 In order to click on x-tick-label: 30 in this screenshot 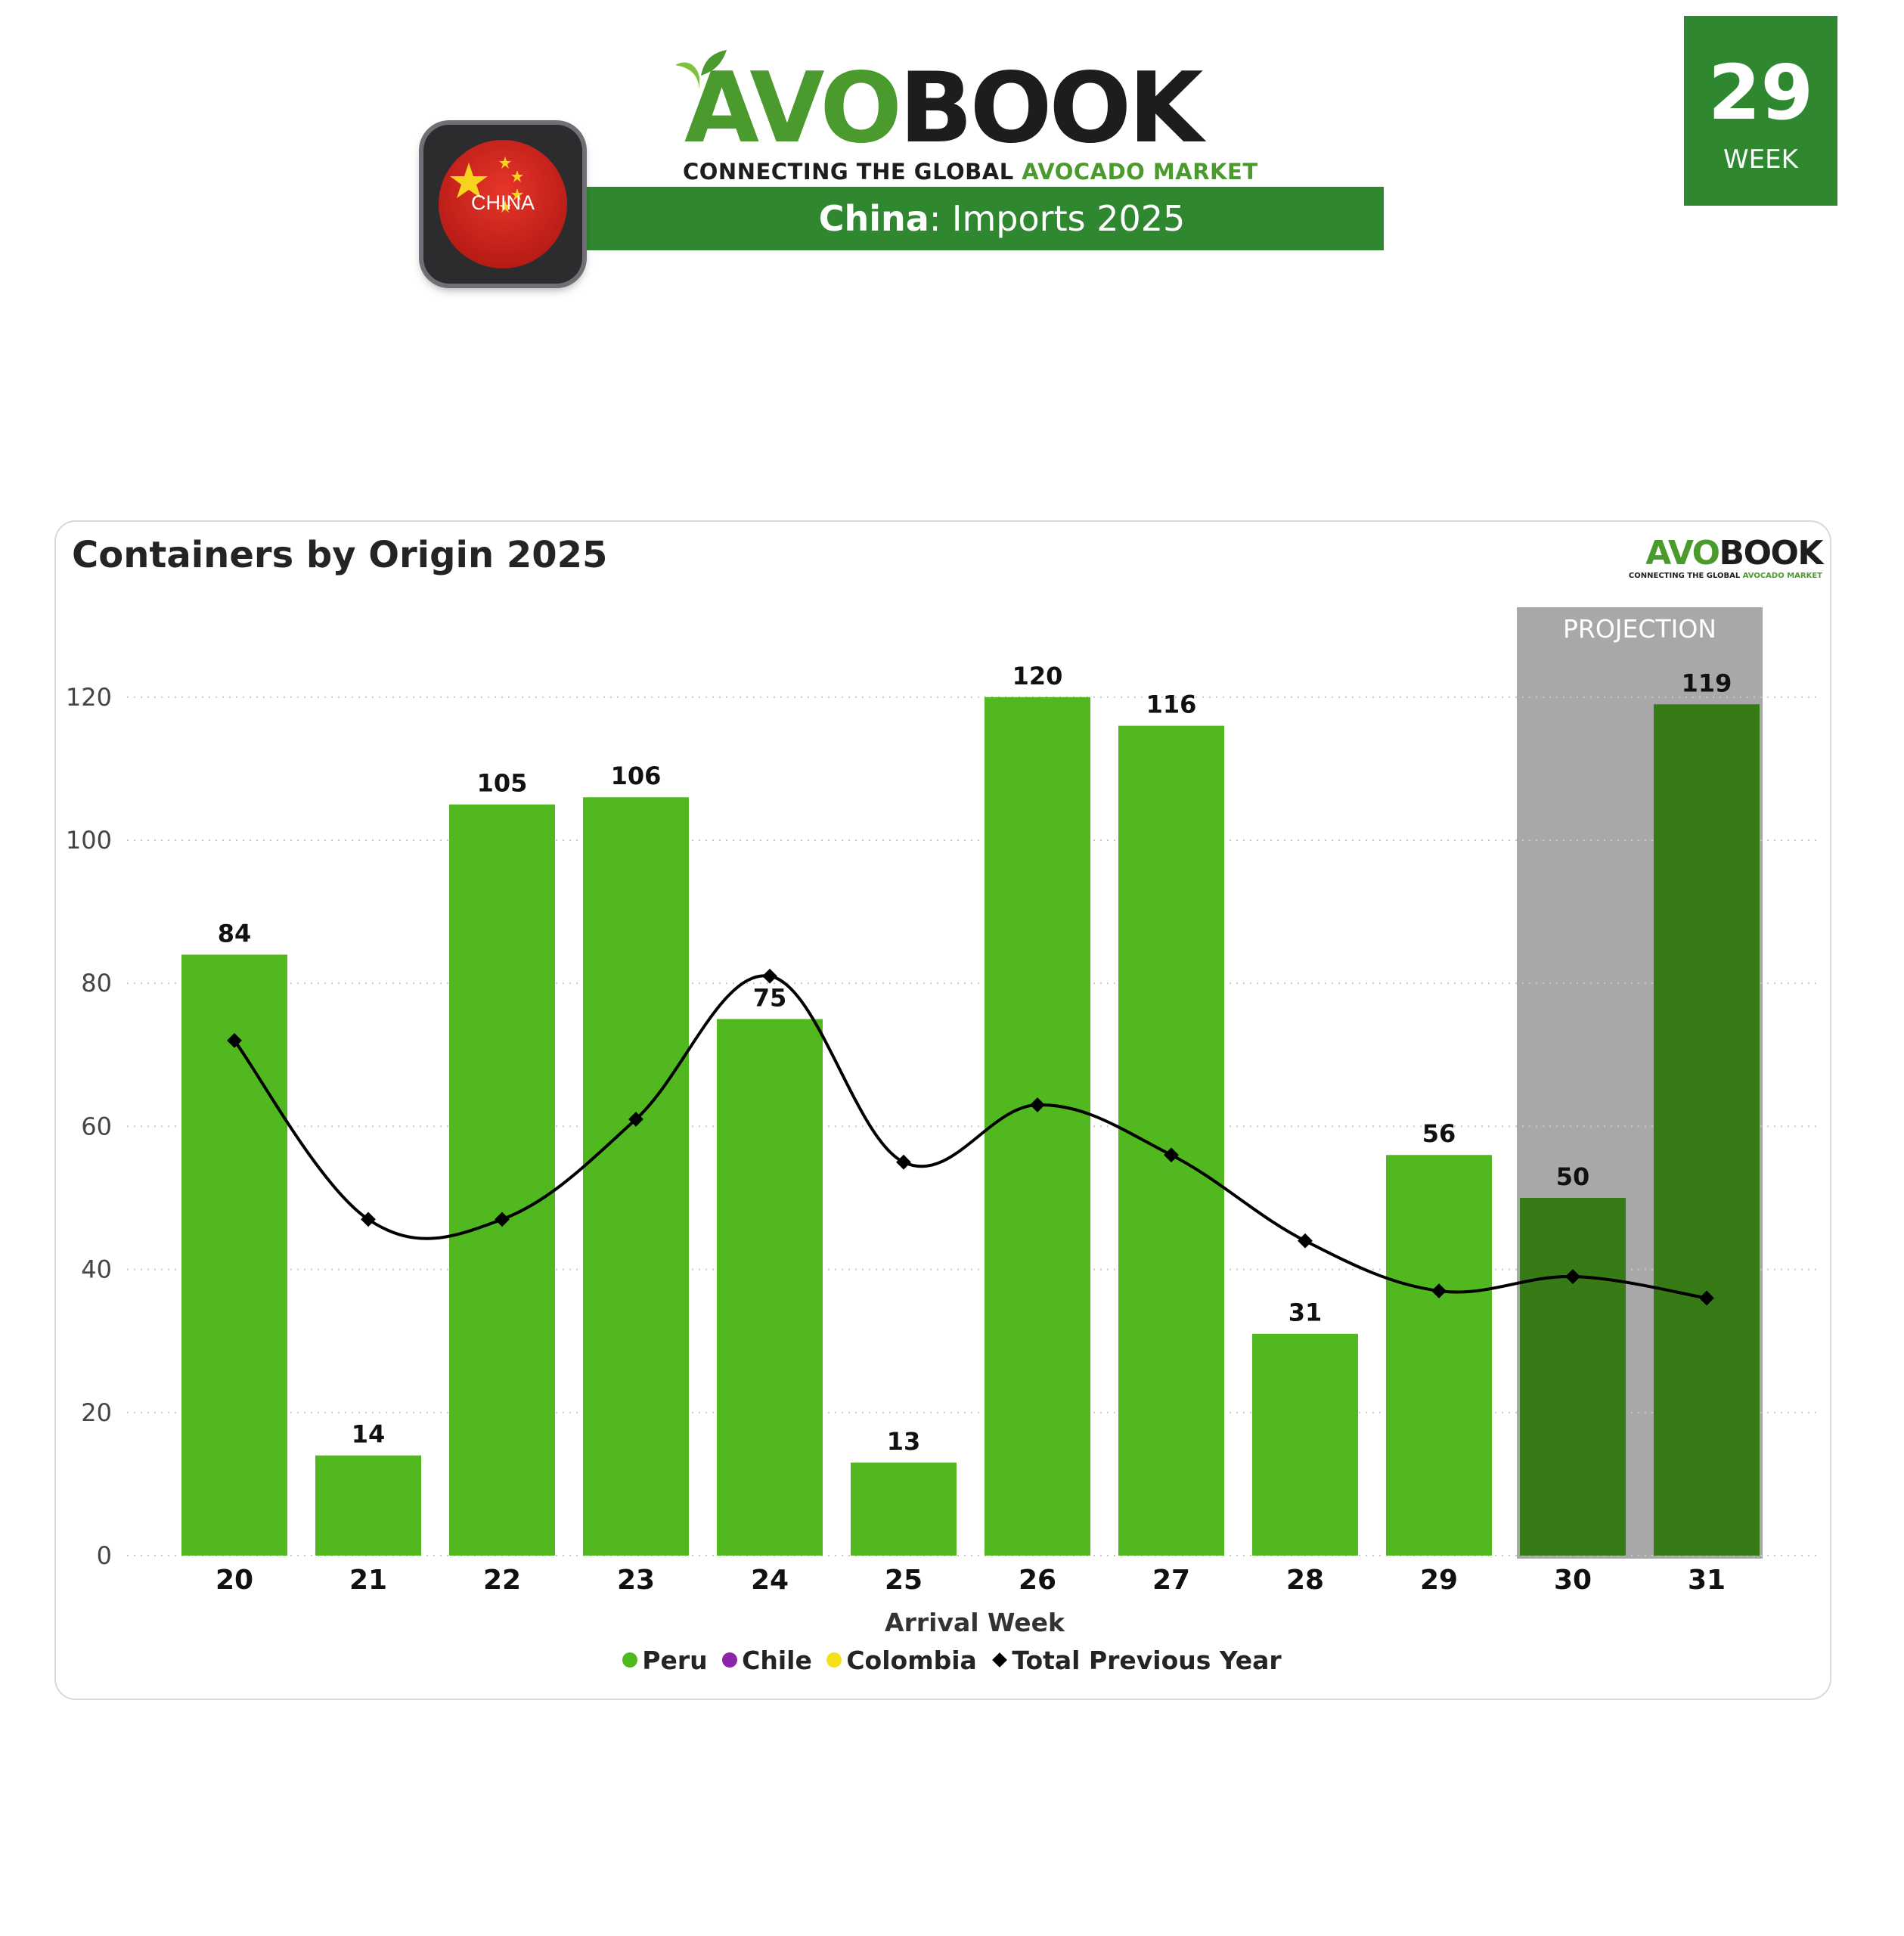, I will do `click(1573, 1581)`.